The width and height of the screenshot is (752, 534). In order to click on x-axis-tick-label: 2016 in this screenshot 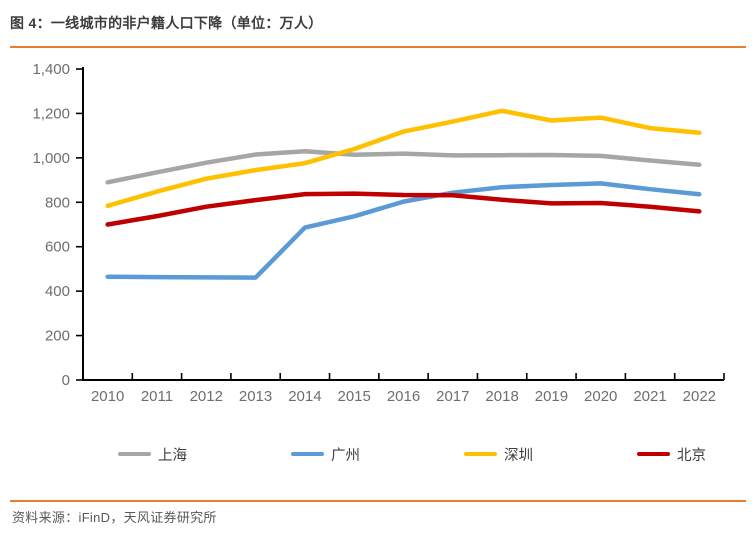, I will do `click(403, 396)`.